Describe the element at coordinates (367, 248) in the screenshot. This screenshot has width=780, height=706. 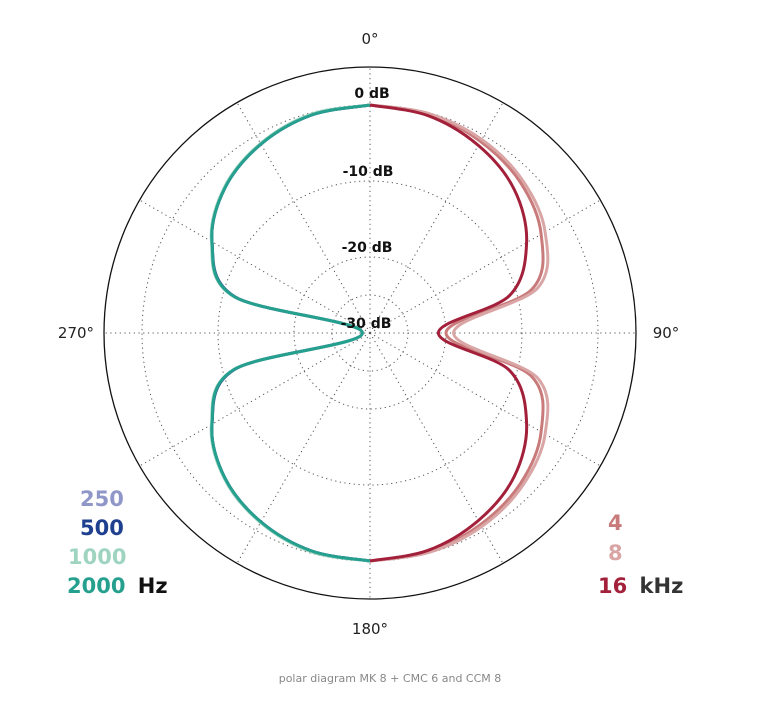
I see `db-label-minus20: -20 dB` at that location.